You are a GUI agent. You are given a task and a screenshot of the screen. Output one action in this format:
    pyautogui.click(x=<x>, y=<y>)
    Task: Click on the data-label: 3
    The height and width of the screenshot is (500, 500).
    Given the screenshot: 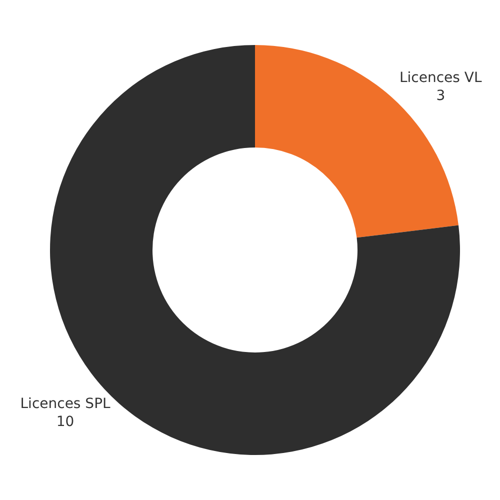 What is the action you would take?
    pyautogui.click(x=441, y=96)
    